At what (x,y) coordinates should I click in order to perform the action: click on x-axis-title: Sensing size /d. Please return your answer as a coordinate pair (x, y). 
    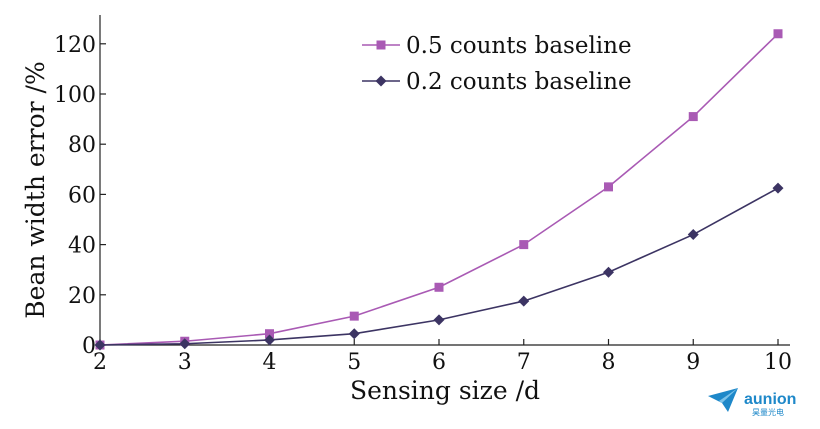
    Looking at the image, I should click on (445, 390).